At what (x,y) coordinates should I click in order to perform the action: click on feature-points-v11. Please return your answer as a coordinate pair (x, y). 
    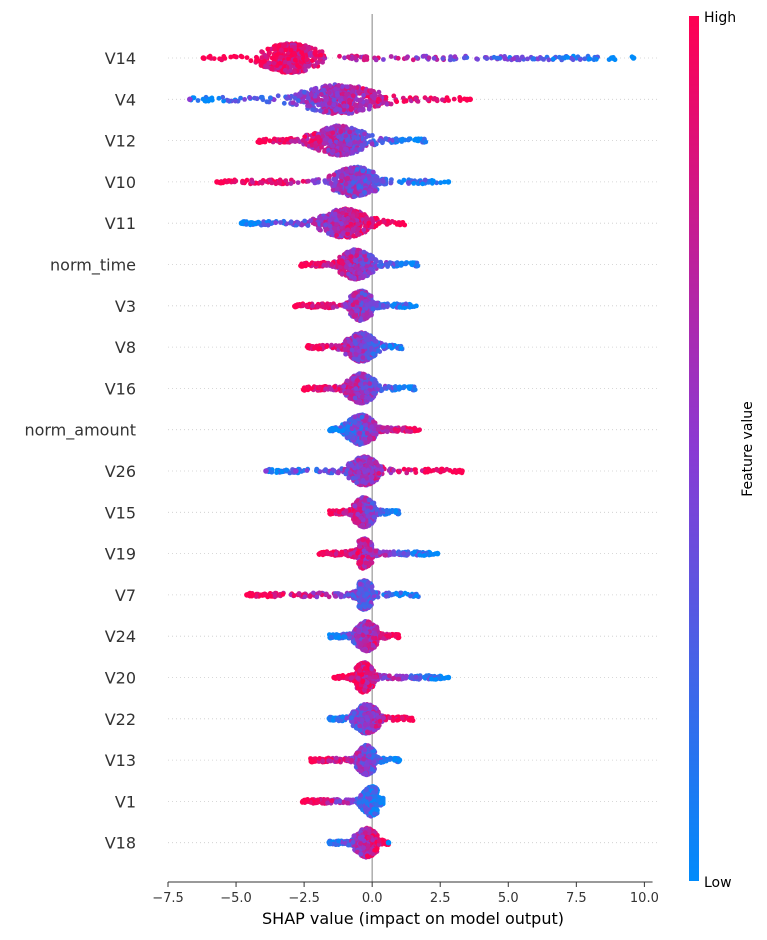
    Looking at the image, I should click on (323, 223).